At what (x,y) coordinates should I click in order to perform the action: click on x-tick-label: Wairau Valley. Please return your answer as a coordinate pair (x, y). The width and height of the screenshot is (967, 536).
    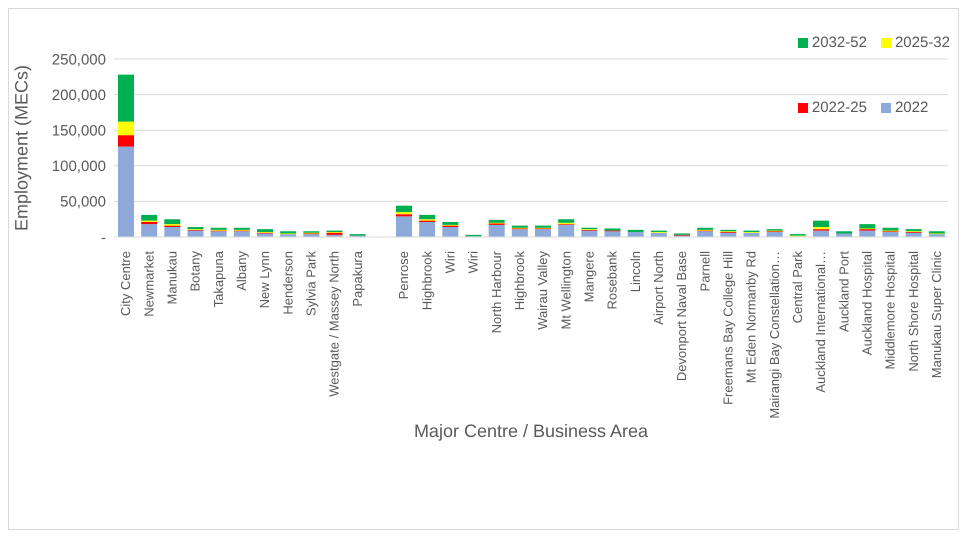
    Looking at the image, I should click on (542, 290).